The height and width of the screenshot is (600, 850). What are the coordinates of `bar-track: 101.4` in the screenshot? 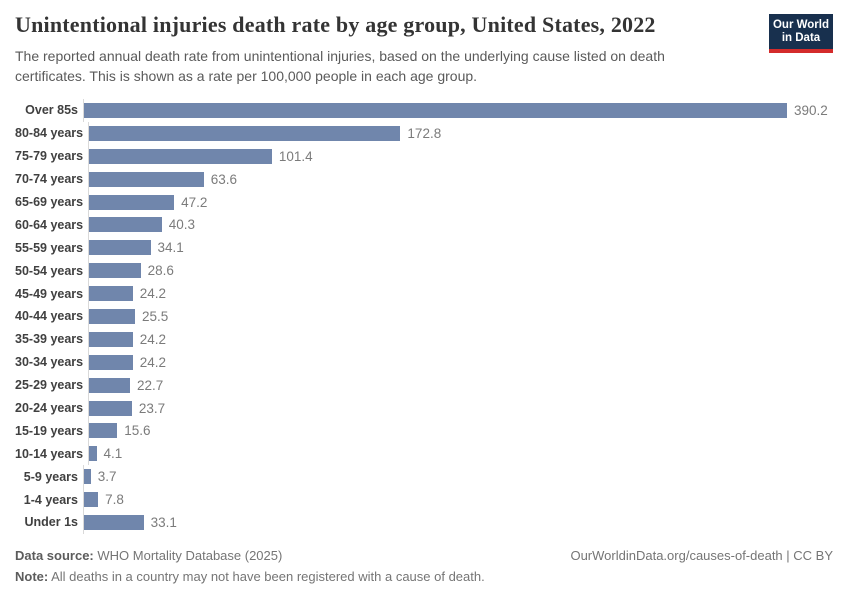 It's located at (461, 156).